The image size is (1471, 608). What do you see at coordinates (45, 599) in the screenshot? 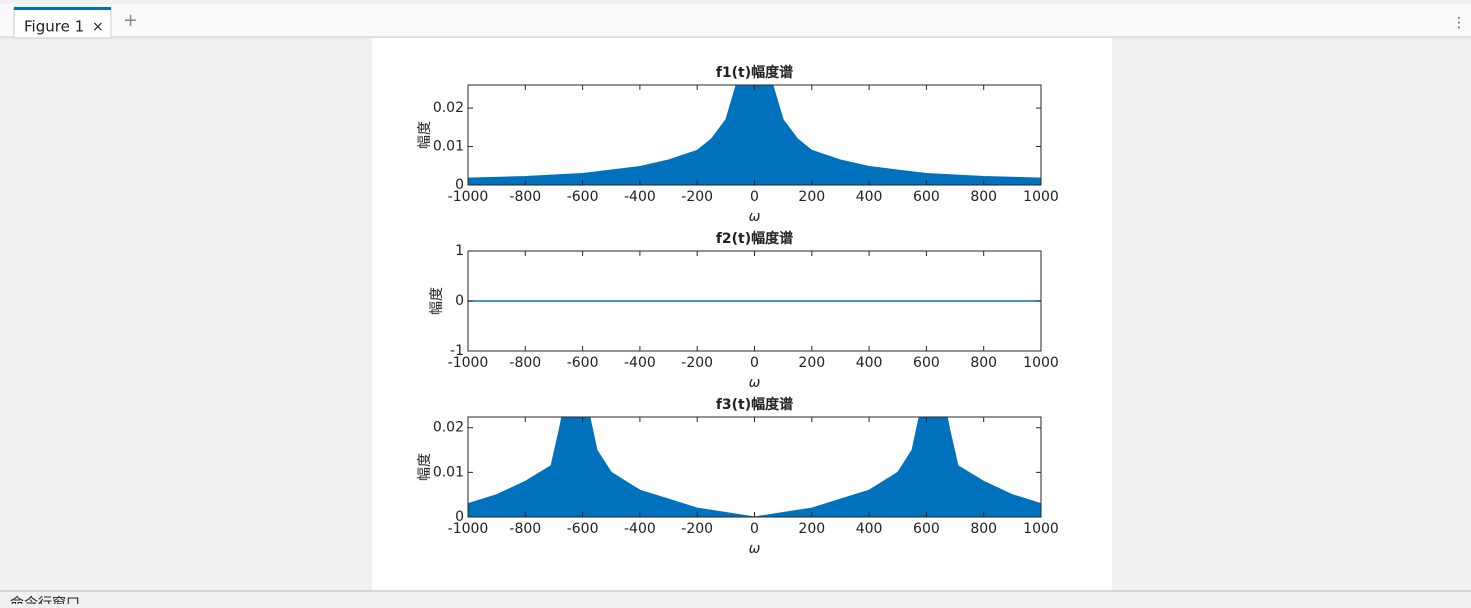
I see `command-window-label: 命令行窗口` at bounding box center [45, 599].